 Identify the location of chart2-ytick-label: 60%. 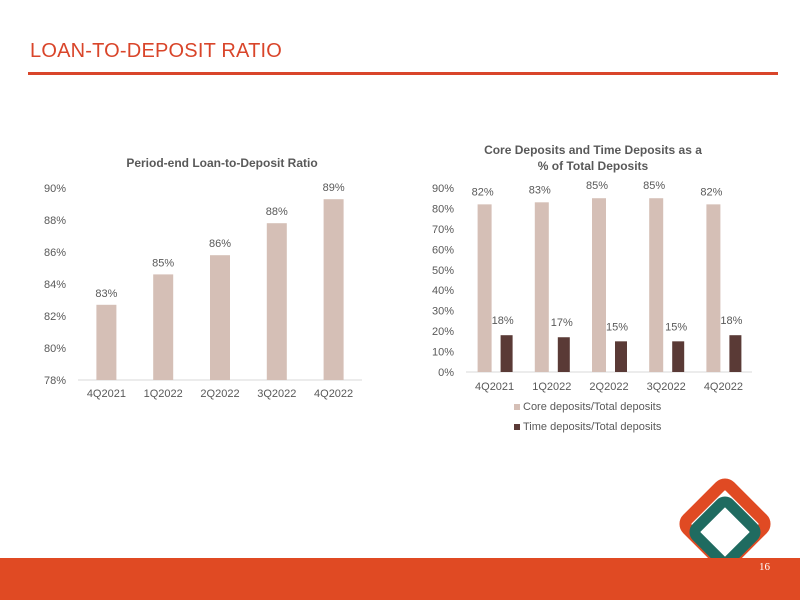
(443, 250).